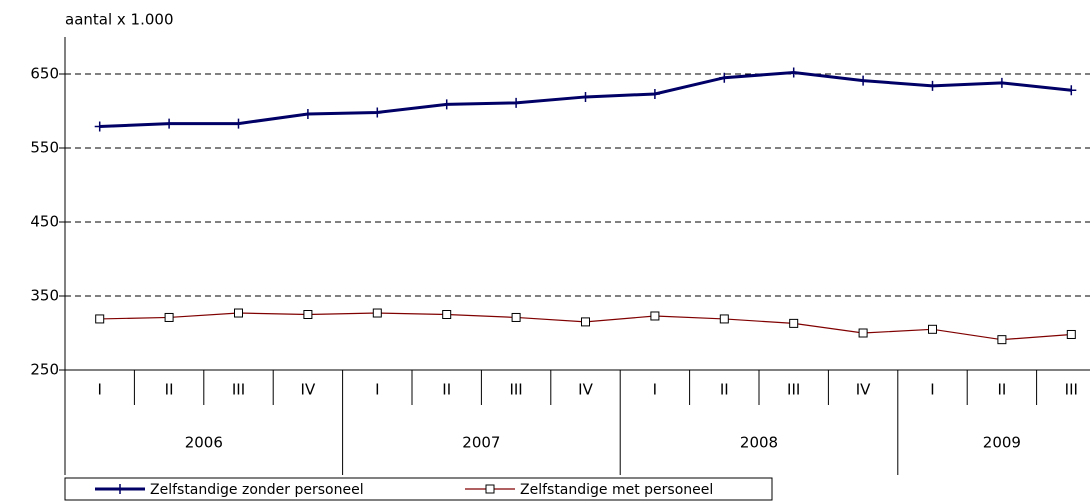 The height and width of the screenshot is (501, 1092). What do you see at coordinates (119, 20) in the screenshot?
I see `y-axis-label: aantal x 1.000` at bounding box center [119, 20].